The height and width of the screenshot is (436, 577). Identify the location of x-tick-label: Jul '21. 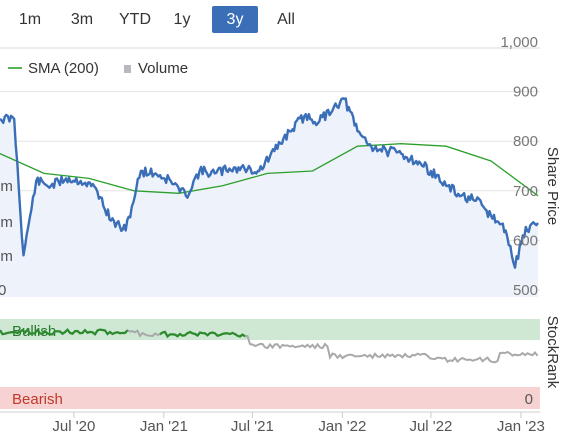
(252, 426).